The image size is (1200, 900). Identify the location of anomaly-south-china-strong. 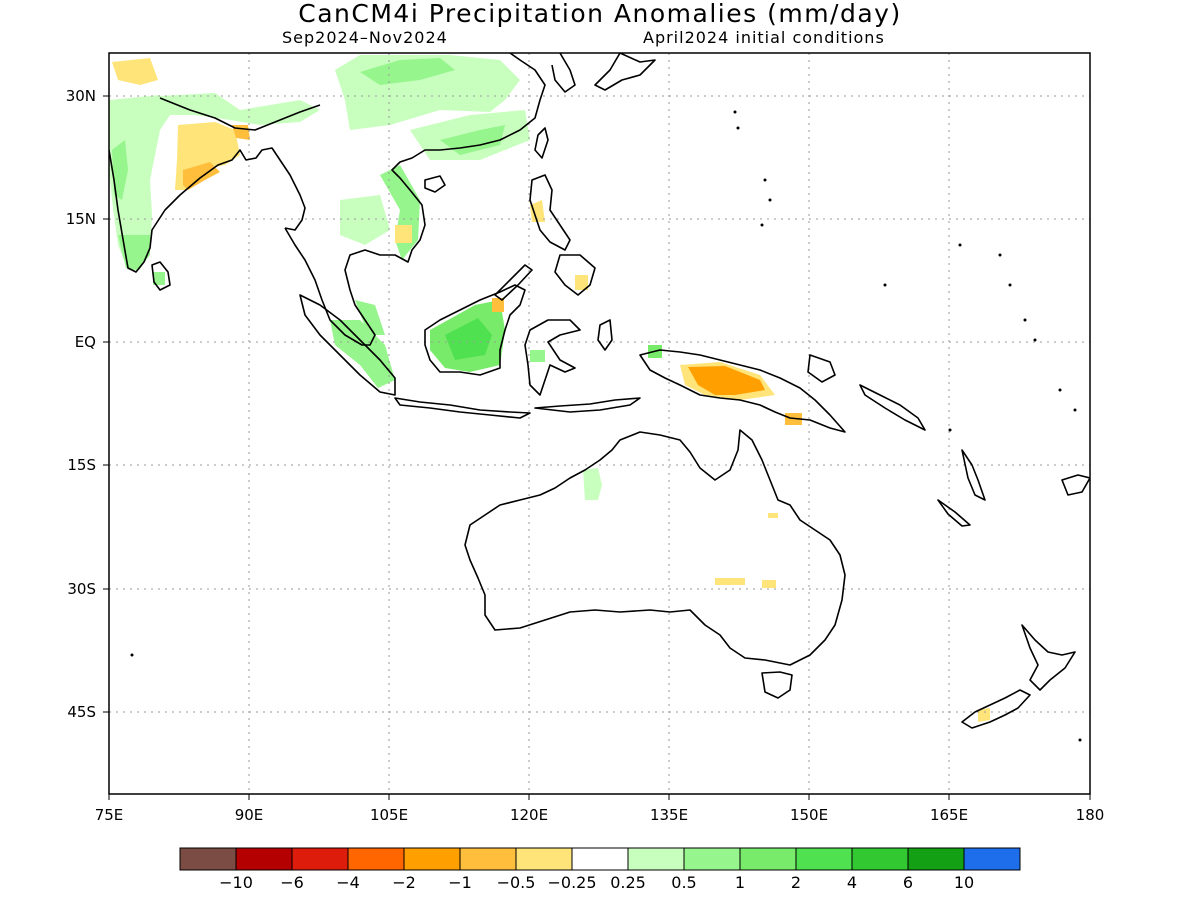
(472, 140).